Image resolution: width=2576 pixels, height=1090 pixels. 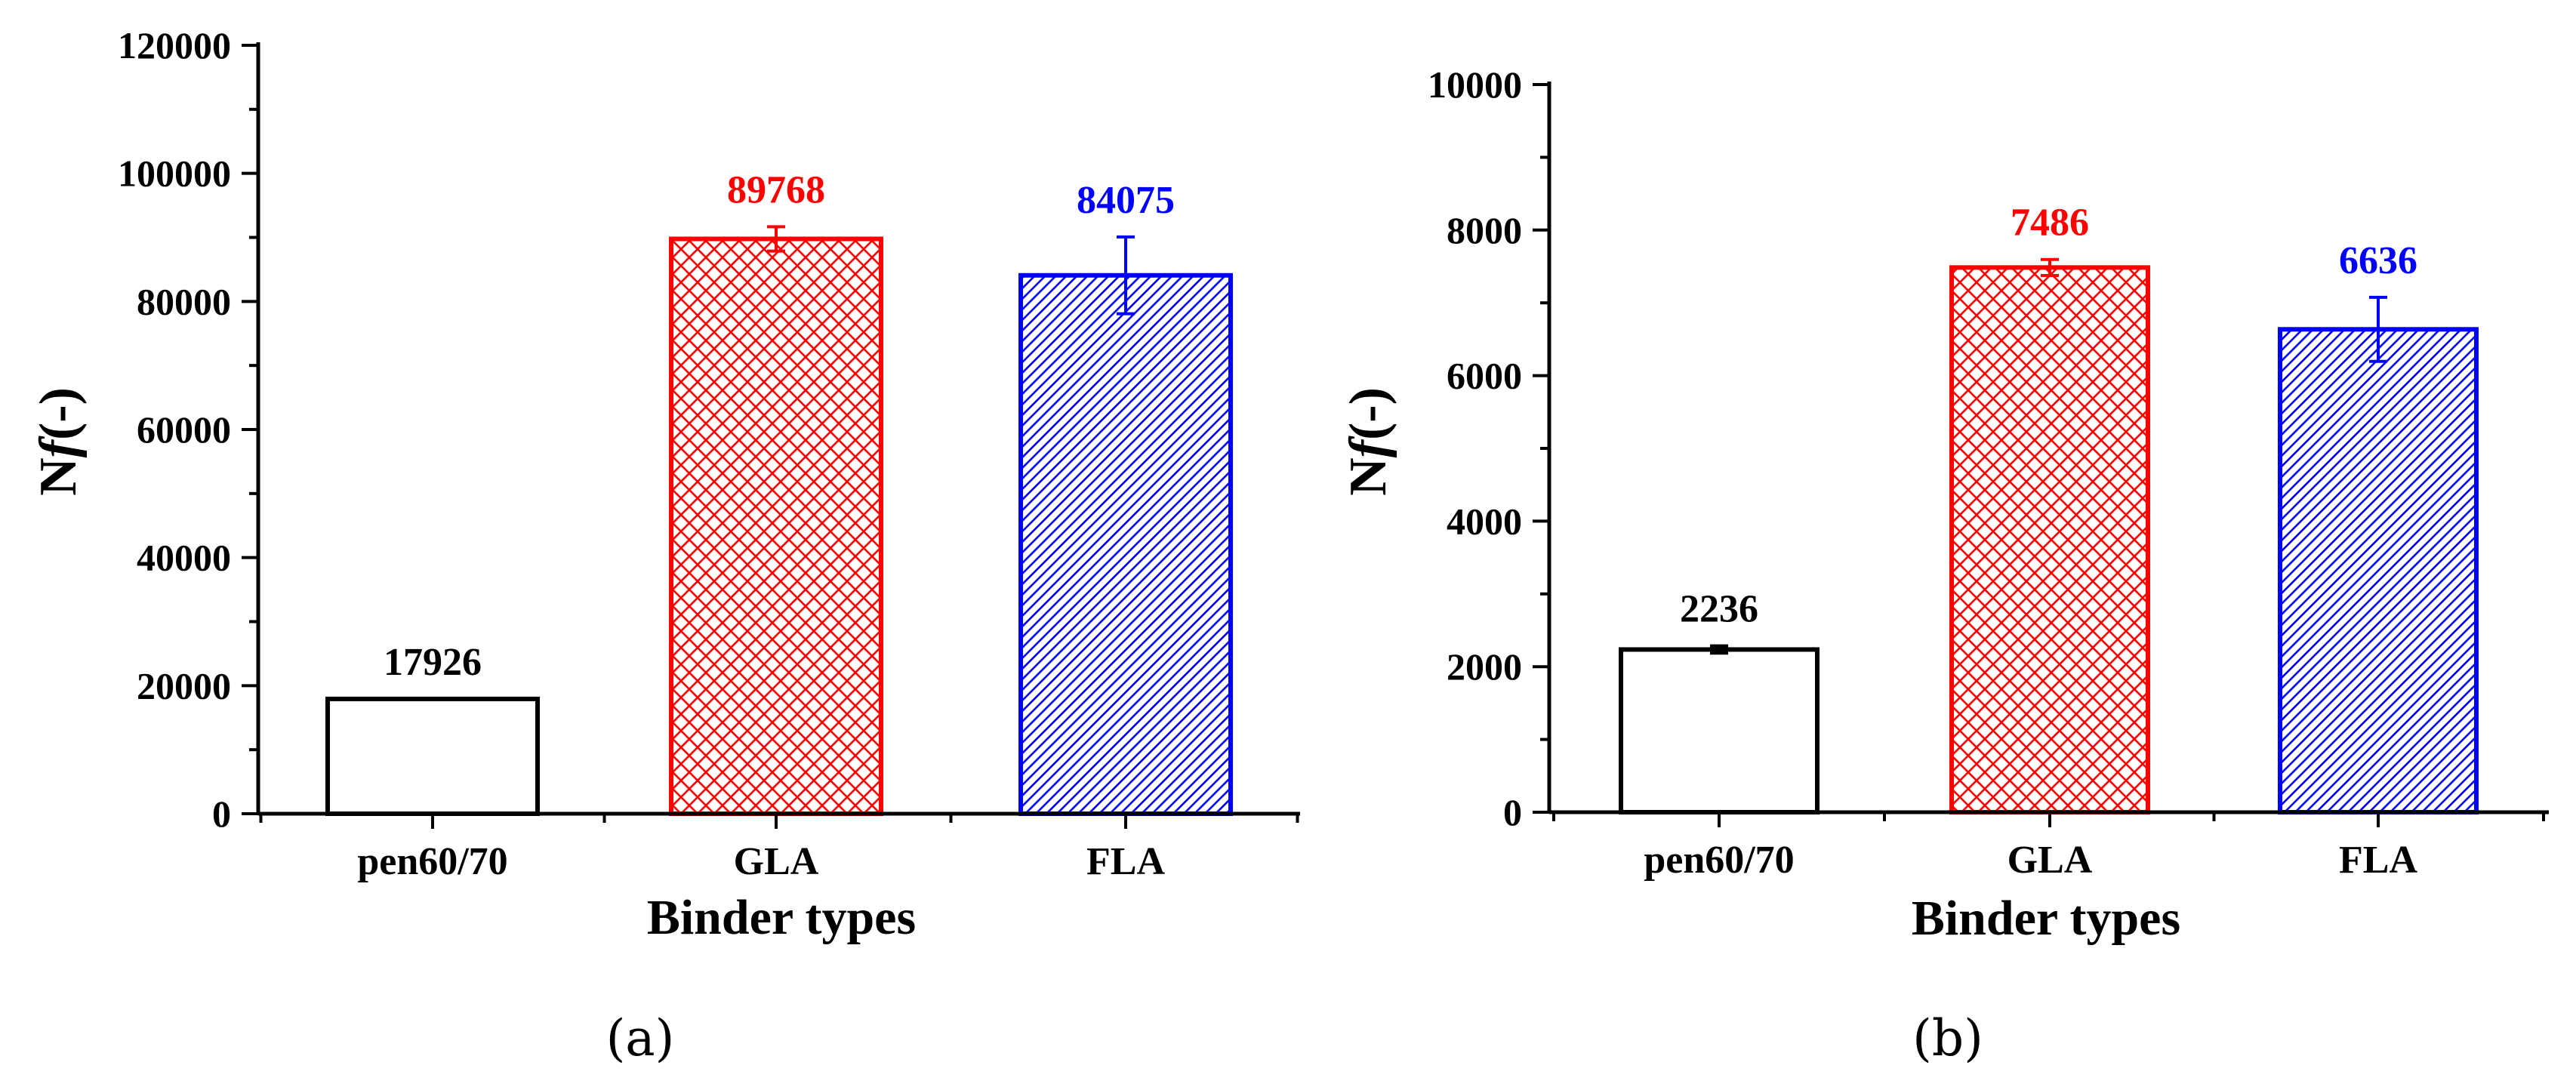 I want to click on data-label: 7486, so click(x=2050, y=223).